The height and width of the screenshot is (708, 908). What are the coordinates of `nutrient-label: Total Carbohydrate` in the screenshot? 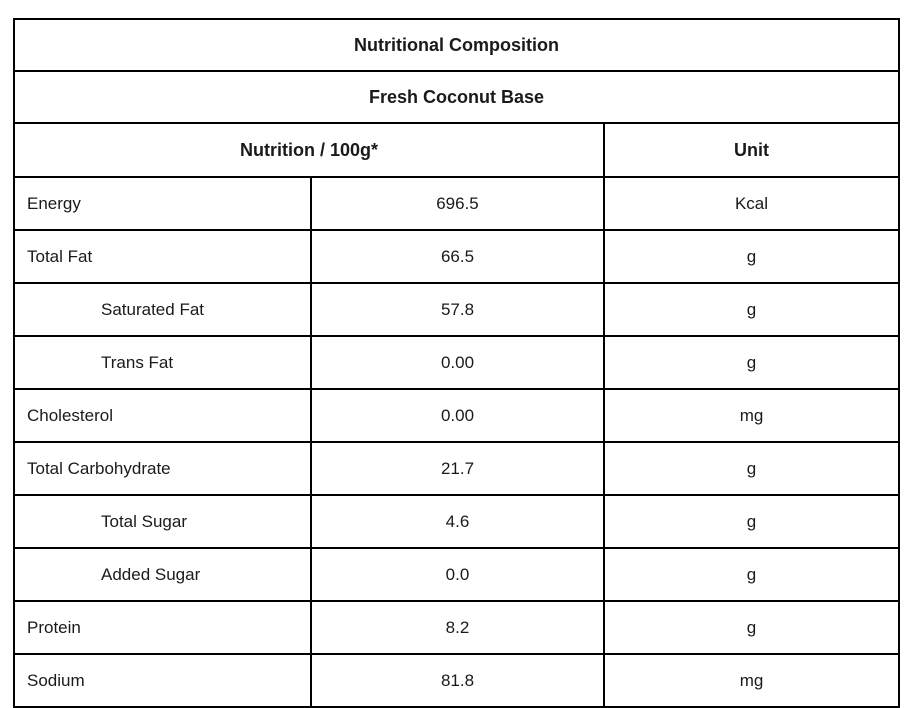 It's located at (162, 468).